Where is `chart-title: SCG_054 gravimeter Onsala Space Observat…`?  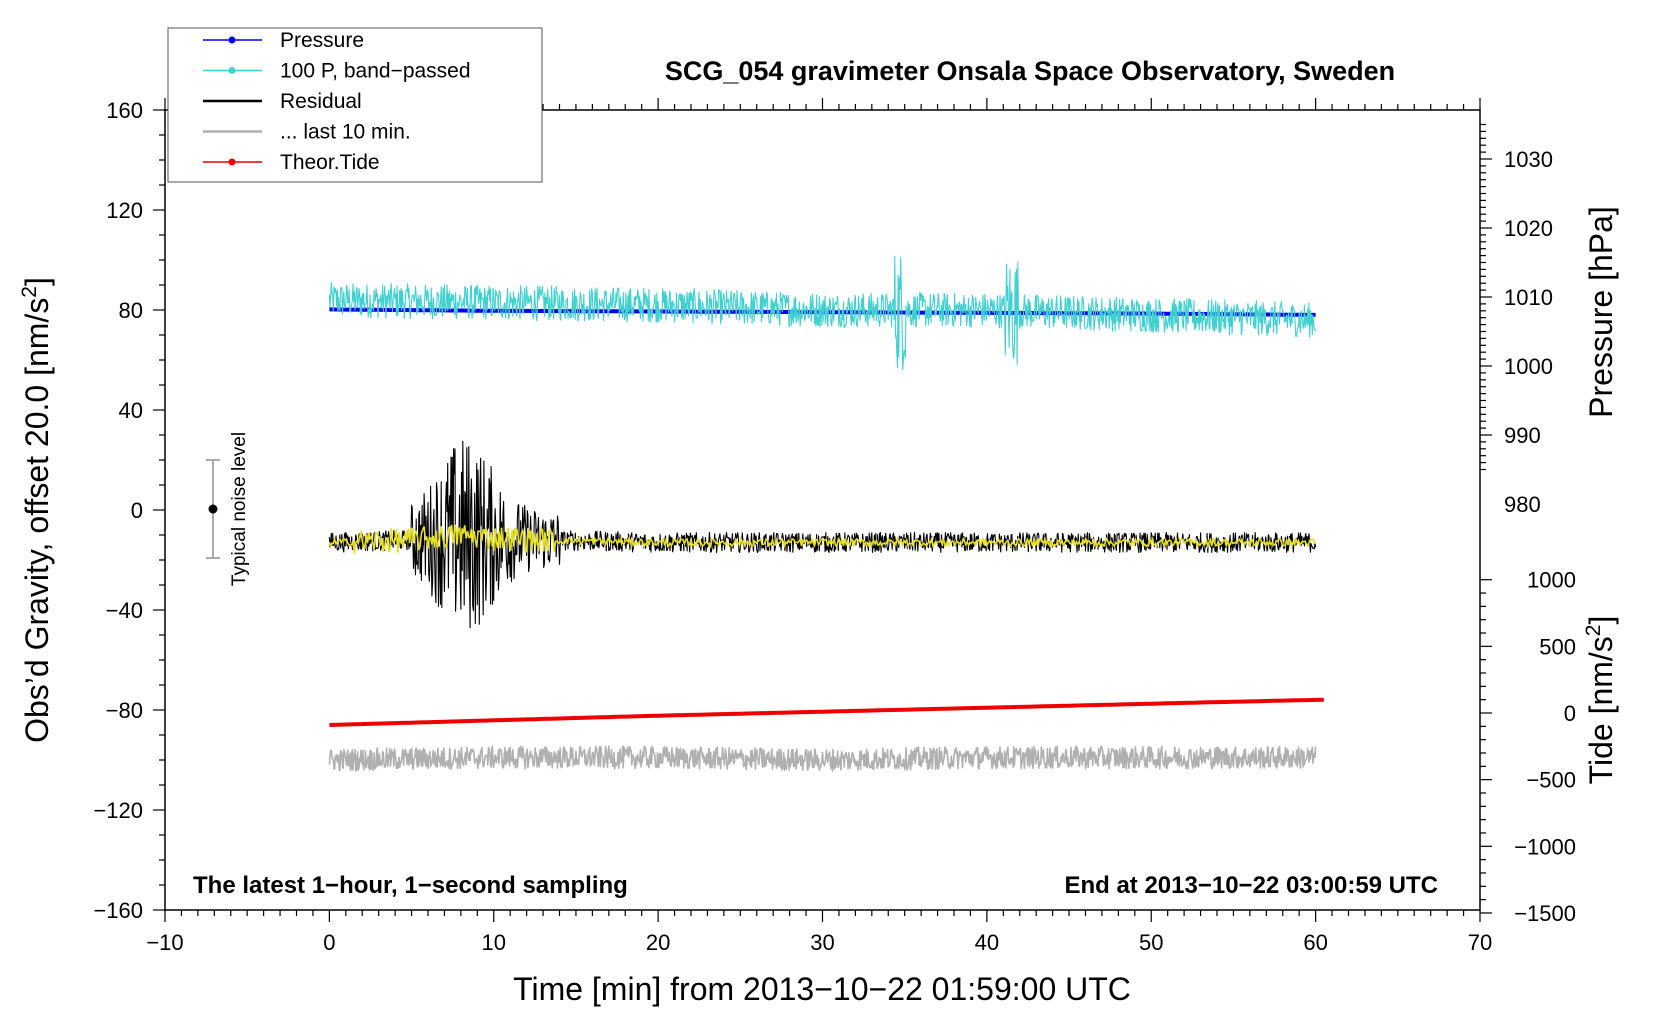 chart-title: SCG_054 gravimeter Onsala Space Observat… is located at coordinates (1030, 71).